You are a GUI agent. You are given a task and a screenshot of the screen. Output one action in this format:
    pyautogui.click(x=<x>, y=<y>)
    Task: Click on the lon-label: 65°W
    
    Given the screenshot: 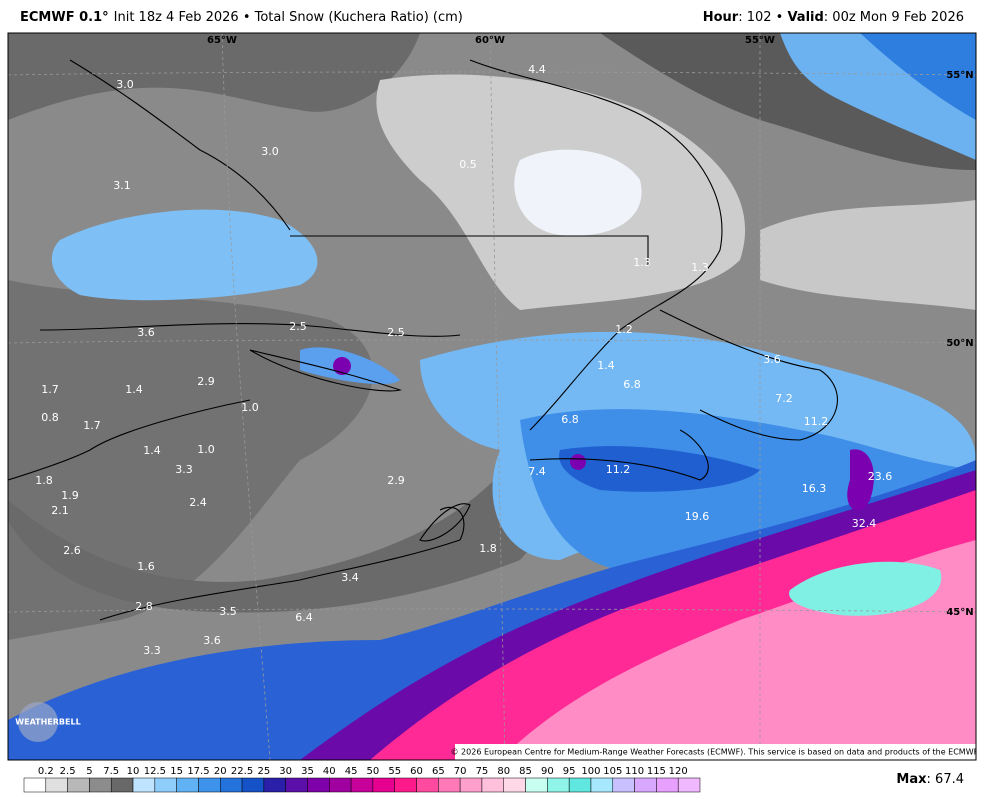 What is the action you would take?
    pyautogui.click(x=222, y=40)
    